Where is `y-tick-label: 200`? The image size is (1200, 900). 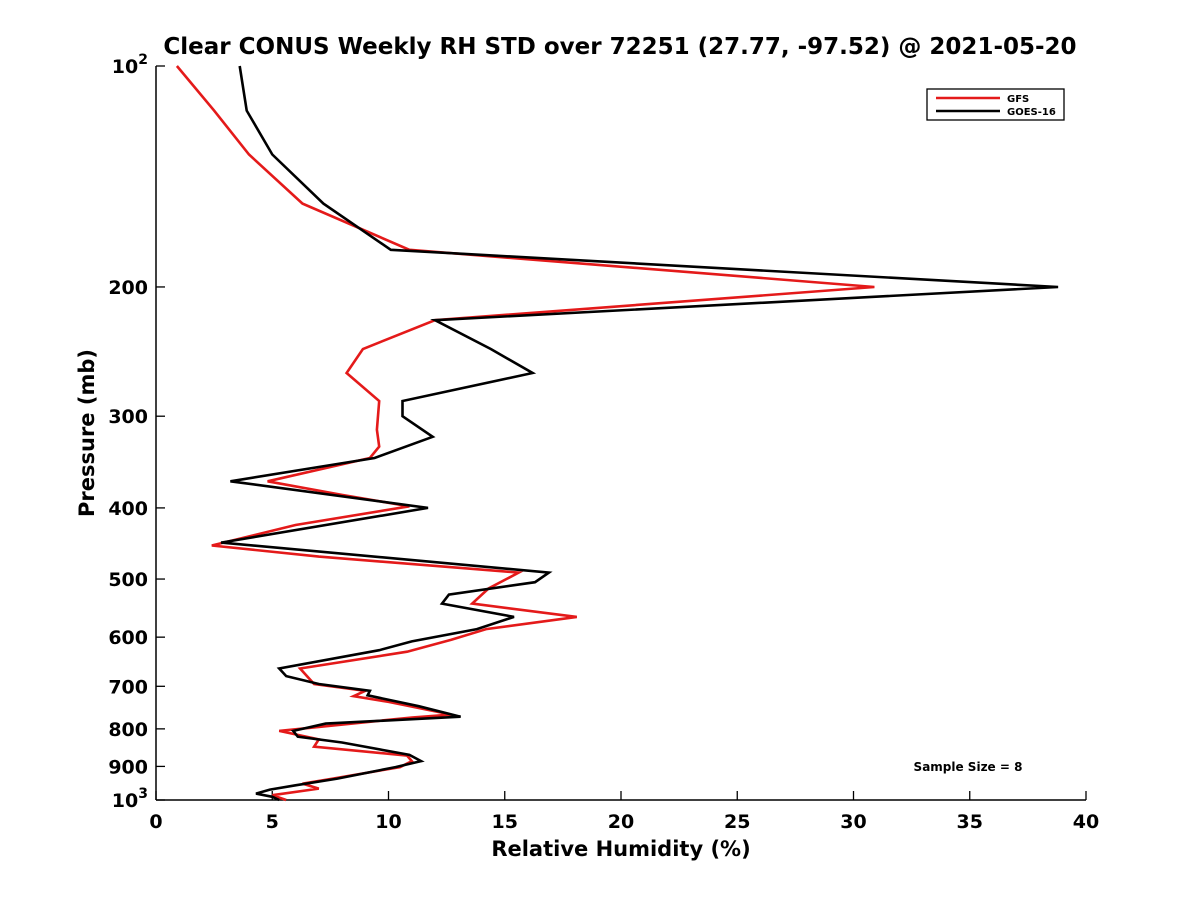
y-tick-label: 200 is located at coordinates (128, 288).